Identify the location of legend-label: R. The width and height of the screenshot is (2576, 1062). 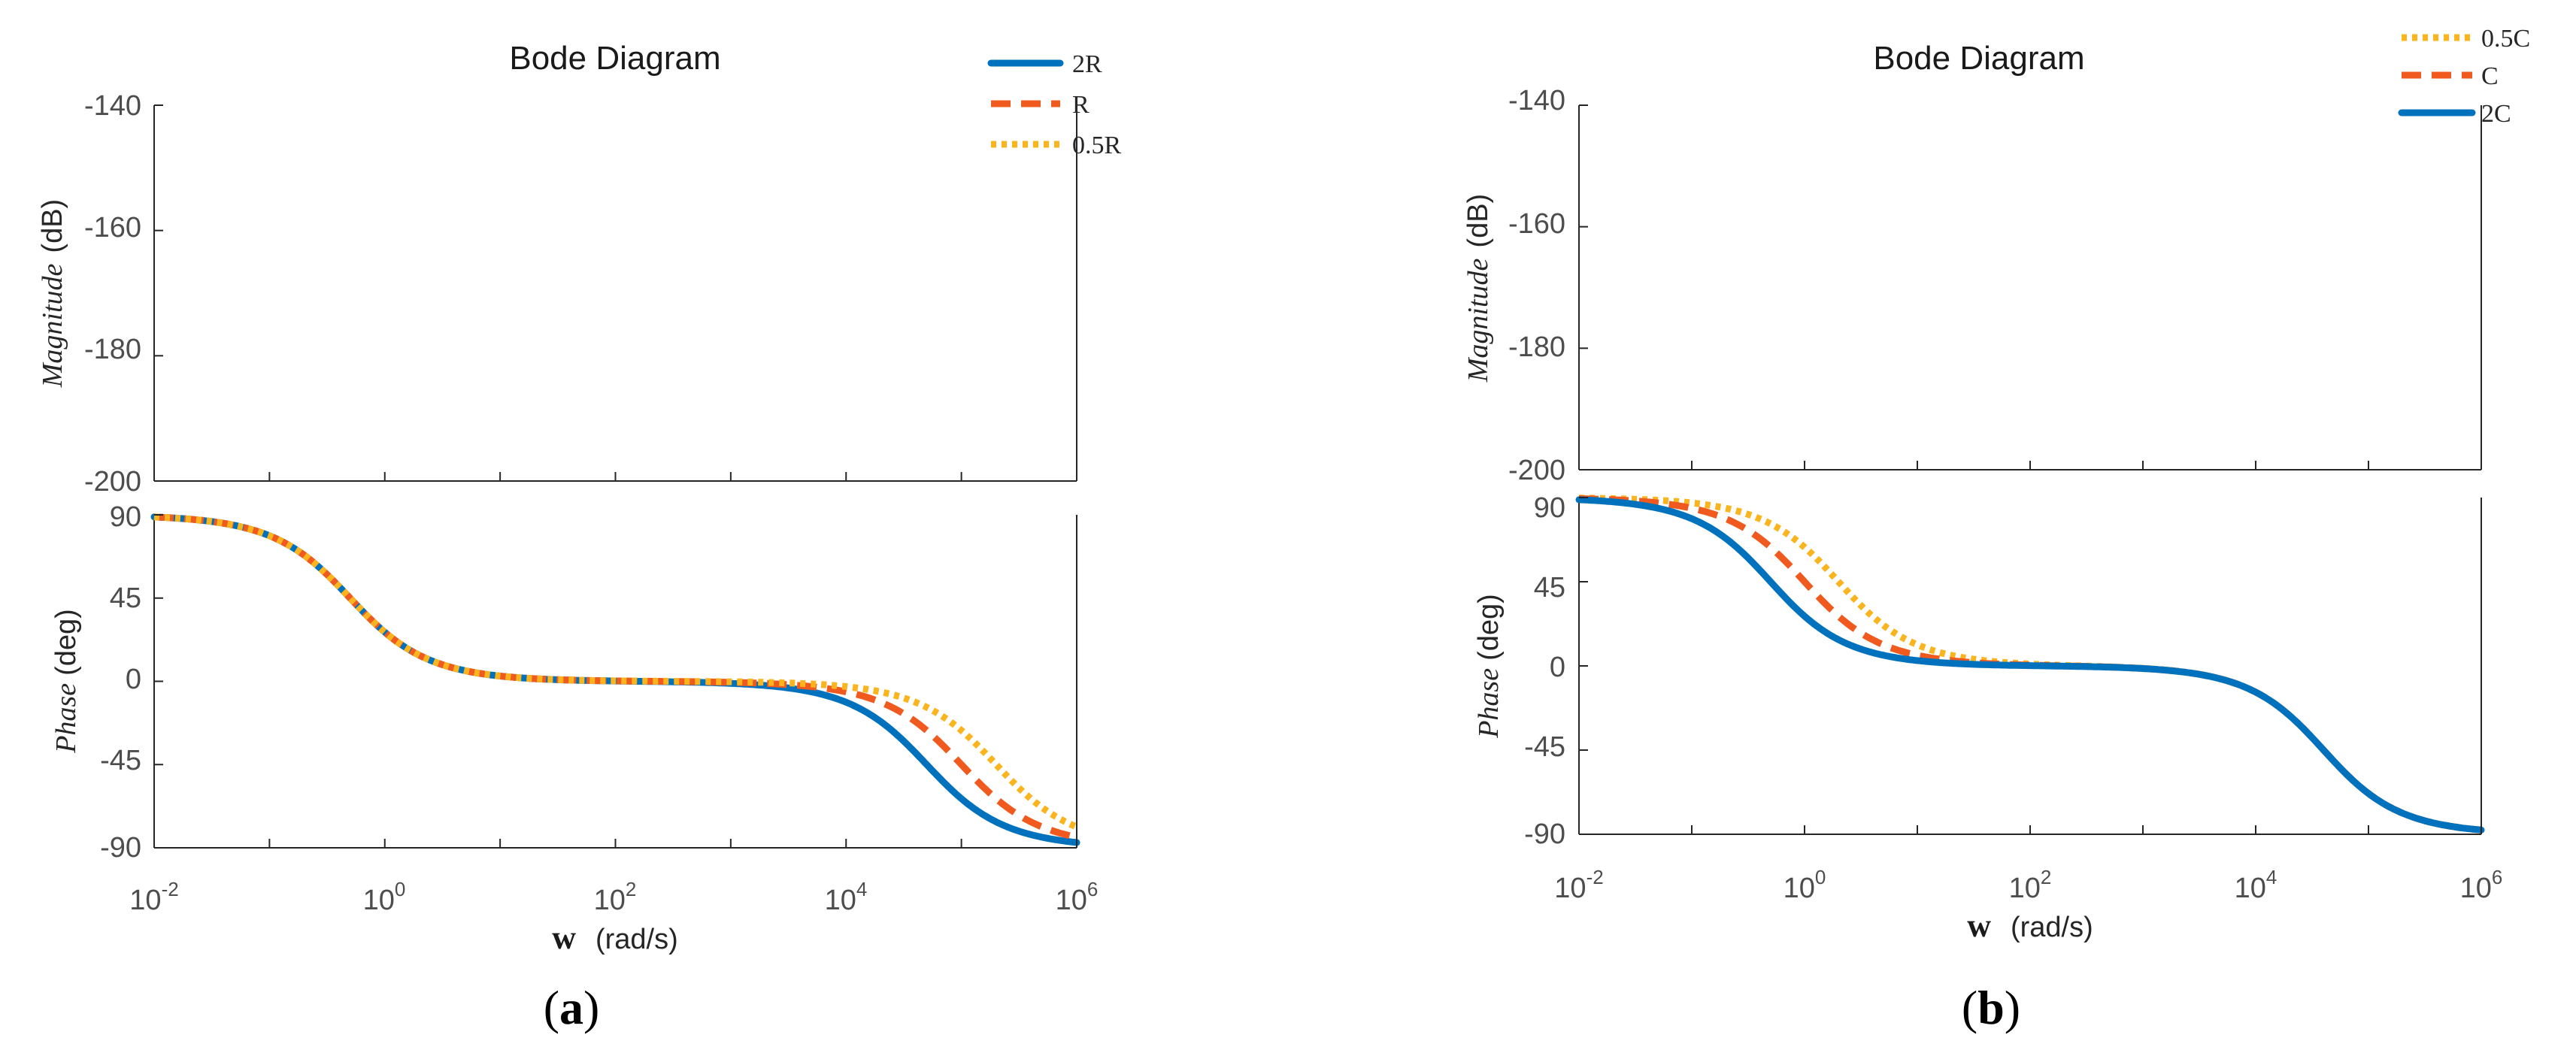
(1080, 105).